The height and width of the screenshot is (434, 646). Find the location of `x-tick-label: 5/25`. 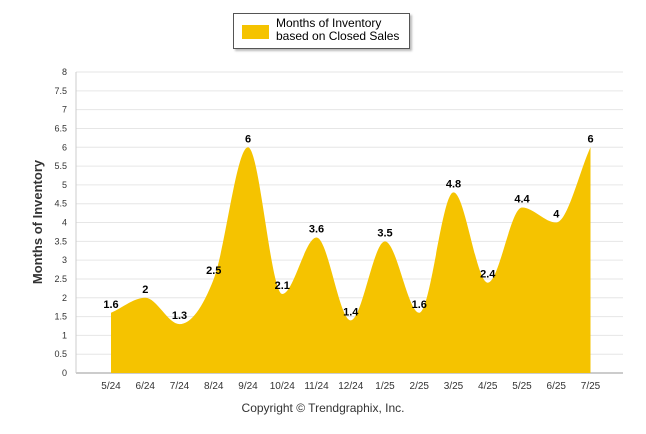

x-tick-label: 5/25 is located at coordinates (522, 386).